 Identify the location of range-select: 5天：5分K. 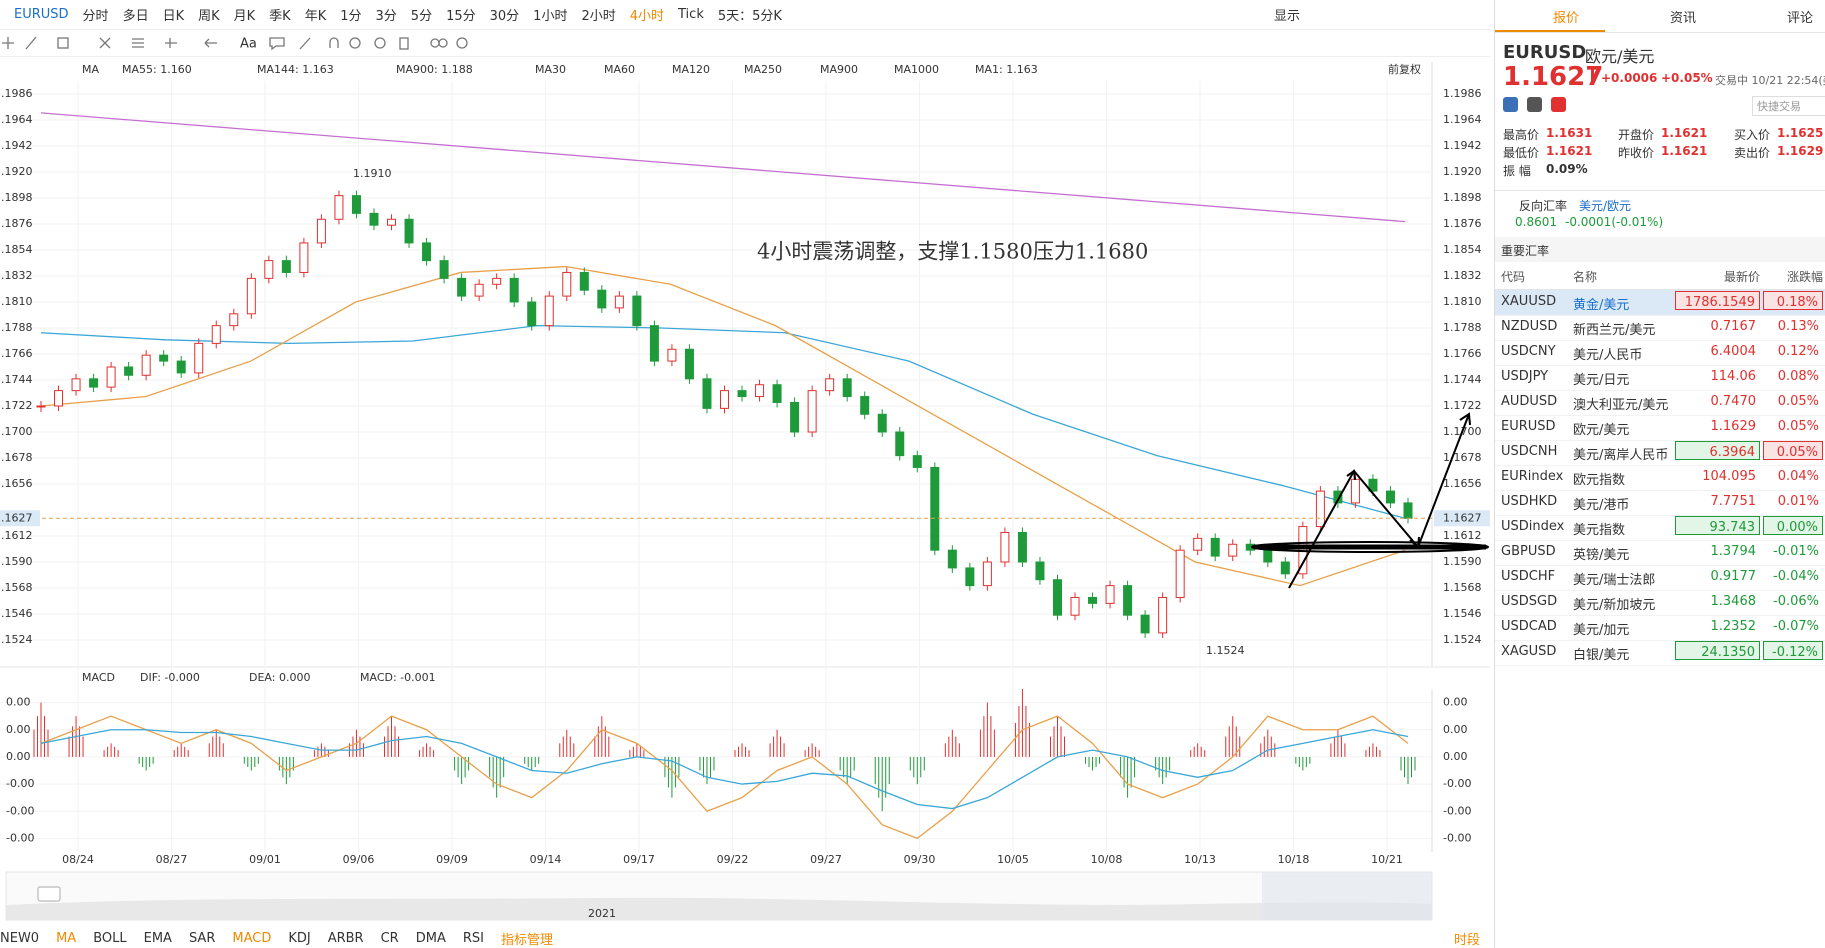
(749, 16).